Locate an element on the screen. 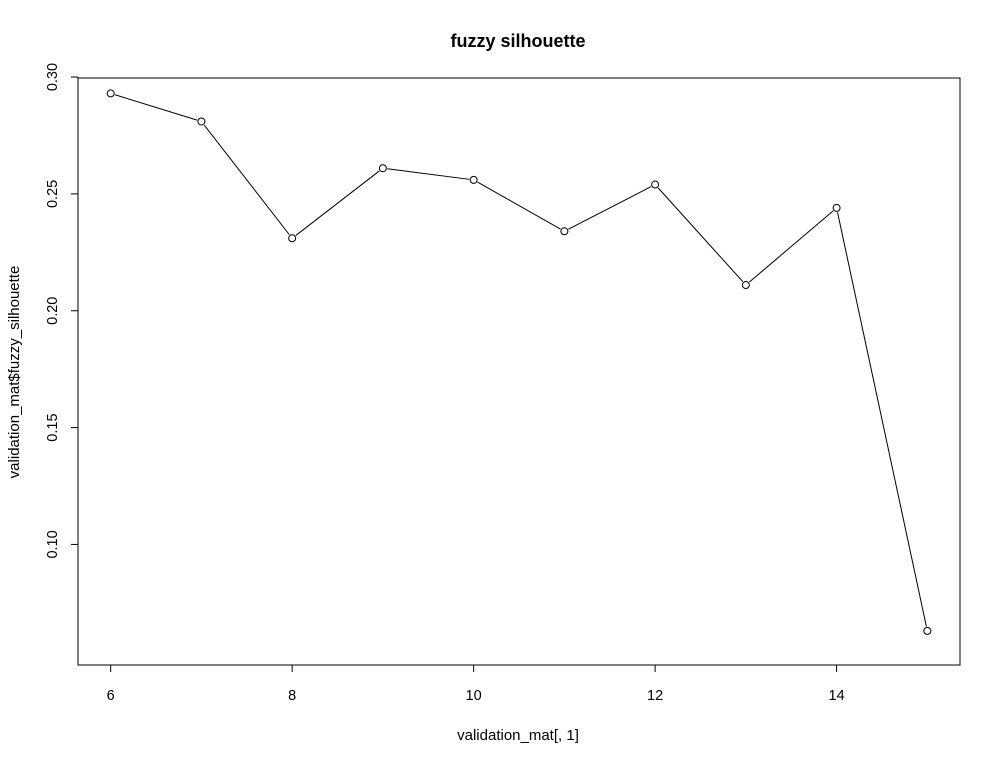  x-tick-label: 6 is located at coordinates (111, 696).